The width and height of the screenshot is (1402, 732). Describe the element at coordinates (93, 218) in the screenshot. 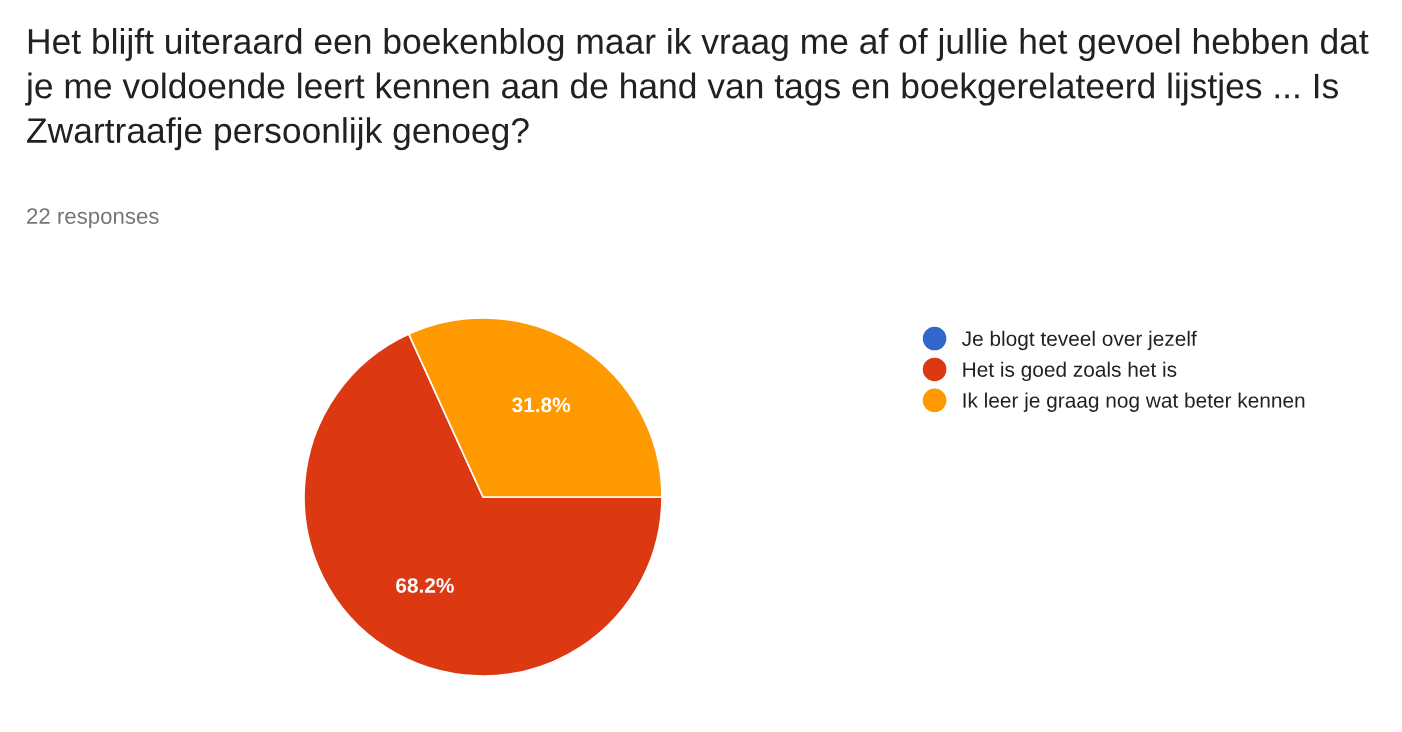

I see `text: 22 responses` at that location.